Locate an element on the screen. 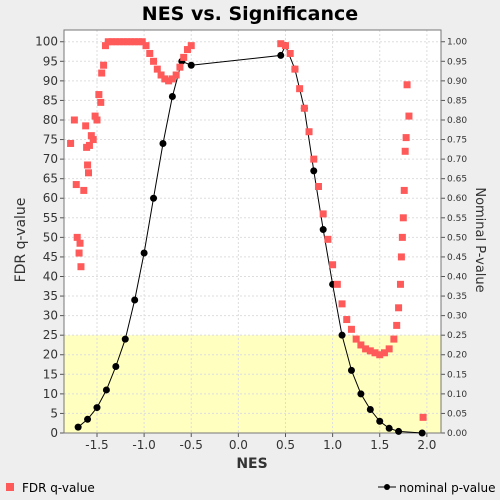 The image size is (500, 500). y2-tick-label: 0.05 is located at coordinates (457, 414).